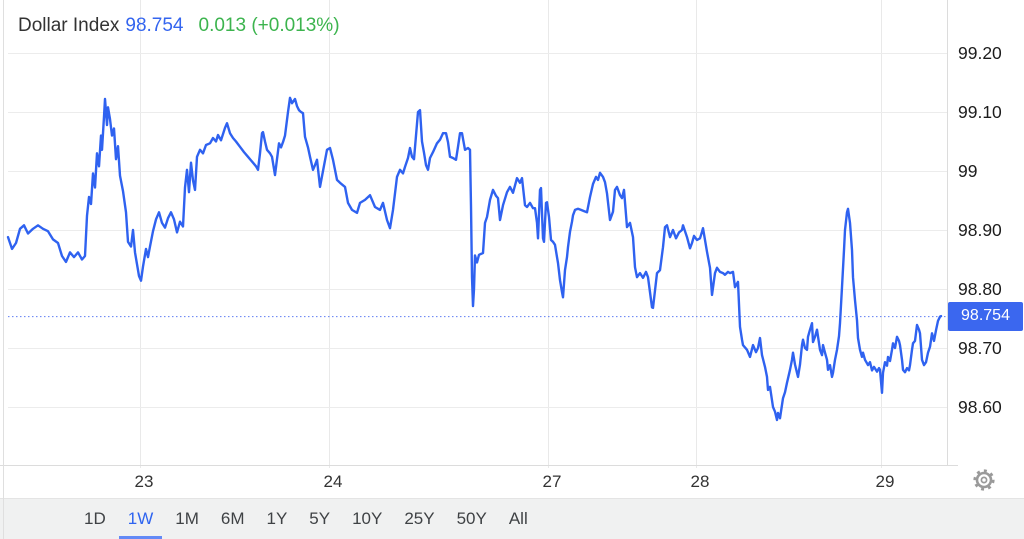  I want to click on x-axis-tick-label: 24, so click(333, 481).